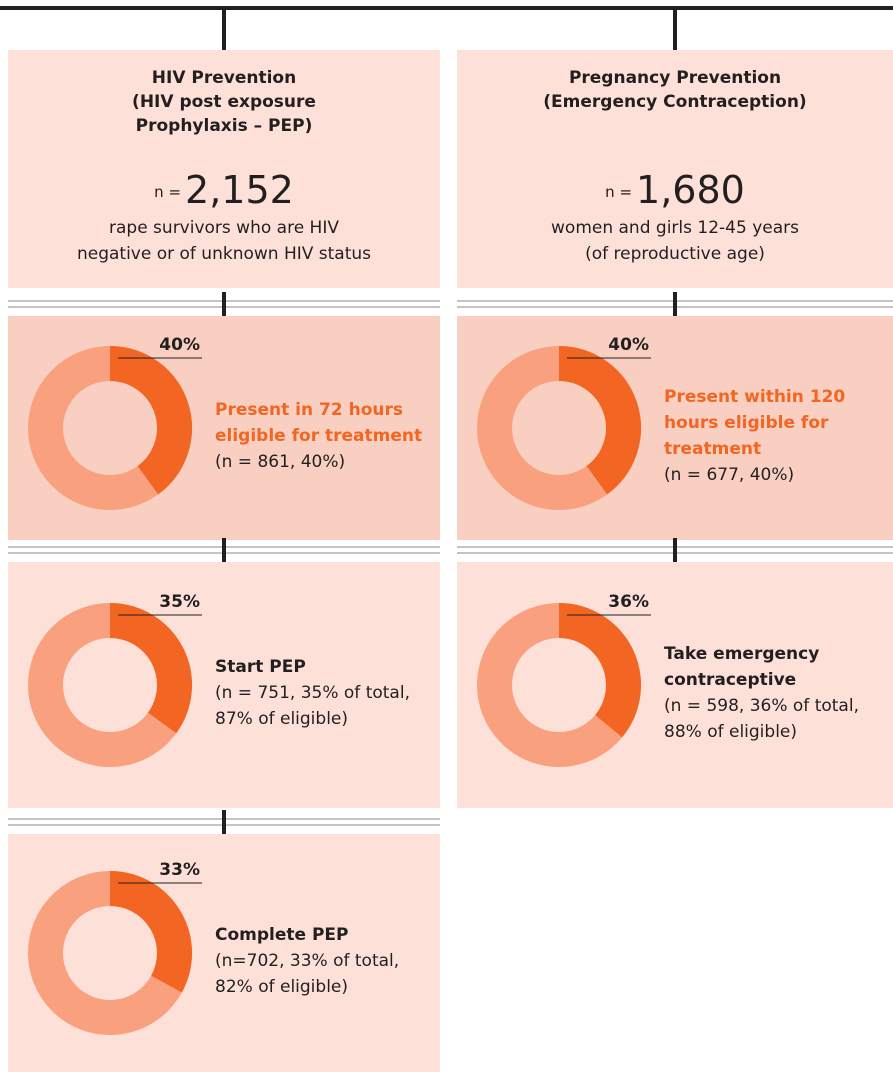  Describe the element at coordinates (675, 254) in the screenshot. I see `description: (of reproductive age)` at that location.